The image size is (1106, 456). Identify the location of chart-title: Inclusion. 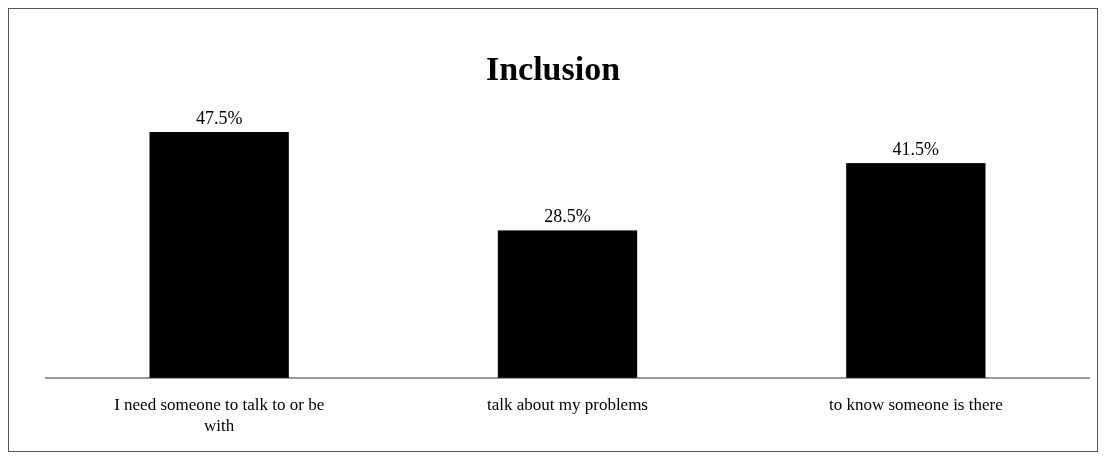
(553, 68).